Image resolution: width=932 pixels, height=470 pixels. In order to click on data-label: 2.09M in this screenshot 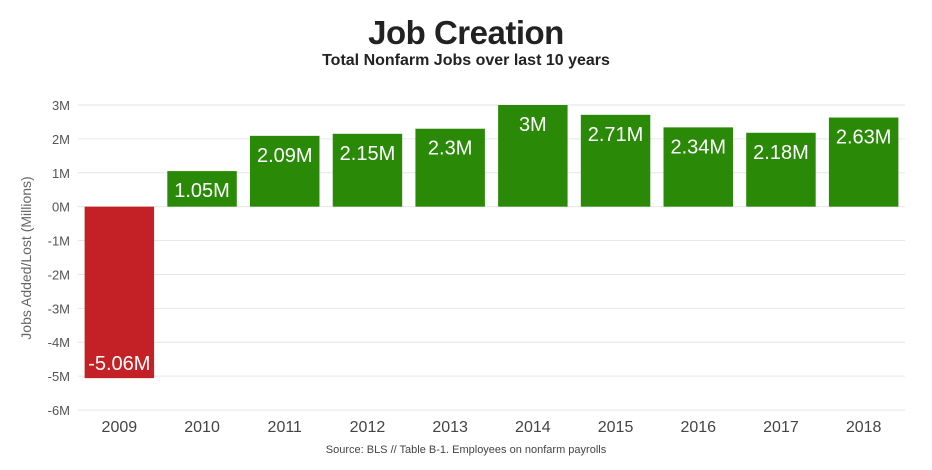, I will do `click(285, 156)`.